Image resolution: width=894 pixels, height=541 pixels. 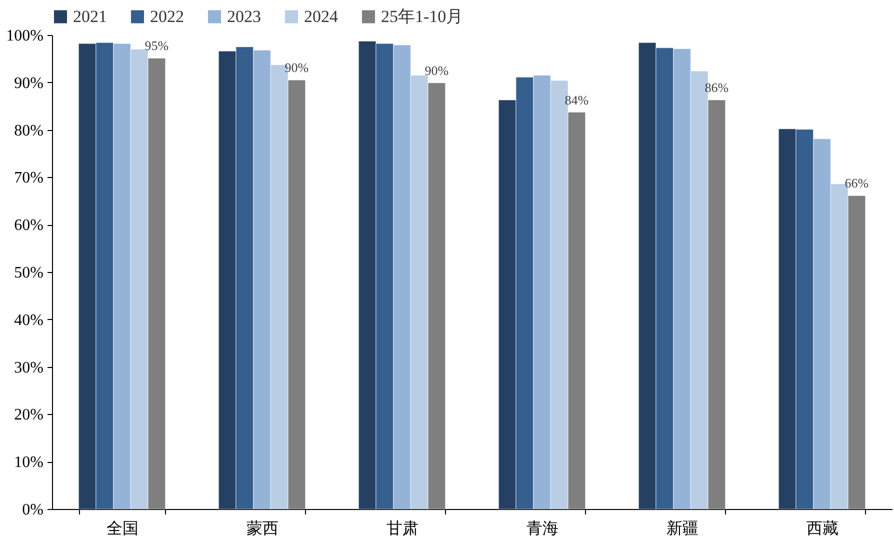 What do you see at coordinates (29, 367) in the screenshot?
I see `y-tick-label: 30%` at bounding box center [29, 367].